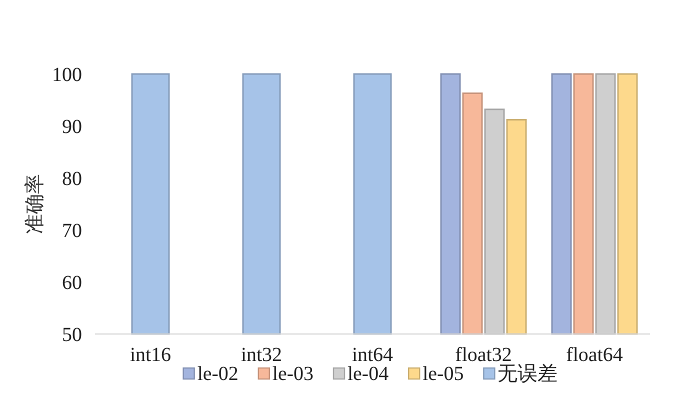 The width and height of the screenshot is (692, 409). I want to click on y-tick-label: 50, so click(72, 335).